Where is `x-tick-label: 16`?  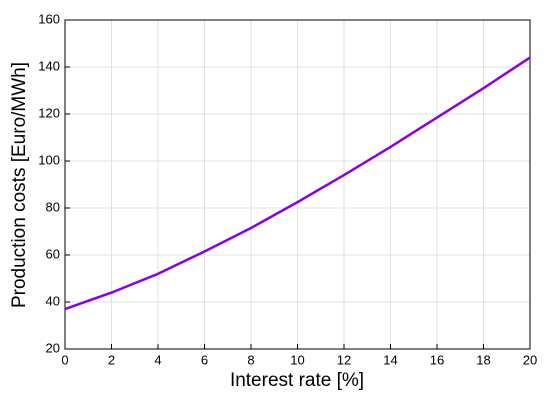 x-tick-label: 16 is located at coordinates (437, 359).